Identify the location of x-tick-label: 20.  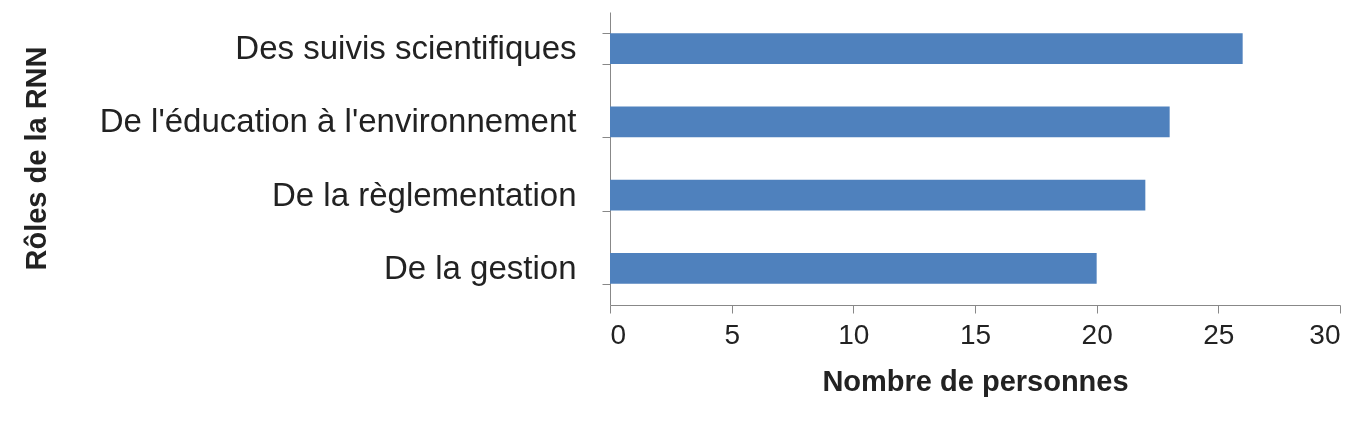
(1097, 334).